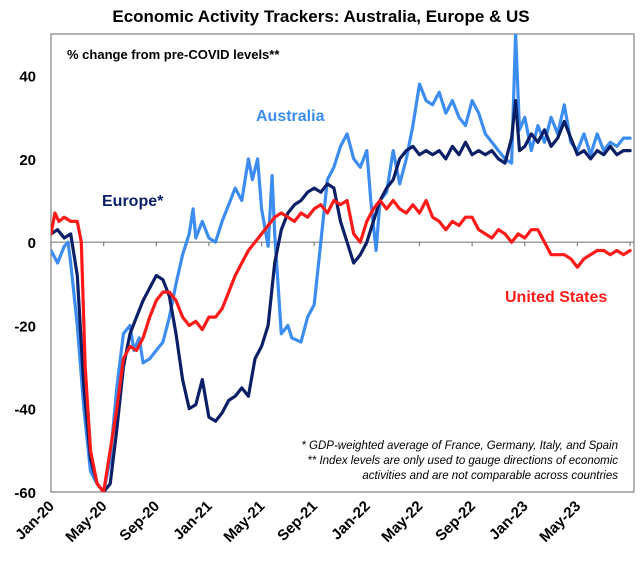 The height and width of the screenshot is (563, 642). What do you see at coordinates (27, 77) in the screenshot?
I see `y-tick-label: 40` at bounding box center [27, 77].